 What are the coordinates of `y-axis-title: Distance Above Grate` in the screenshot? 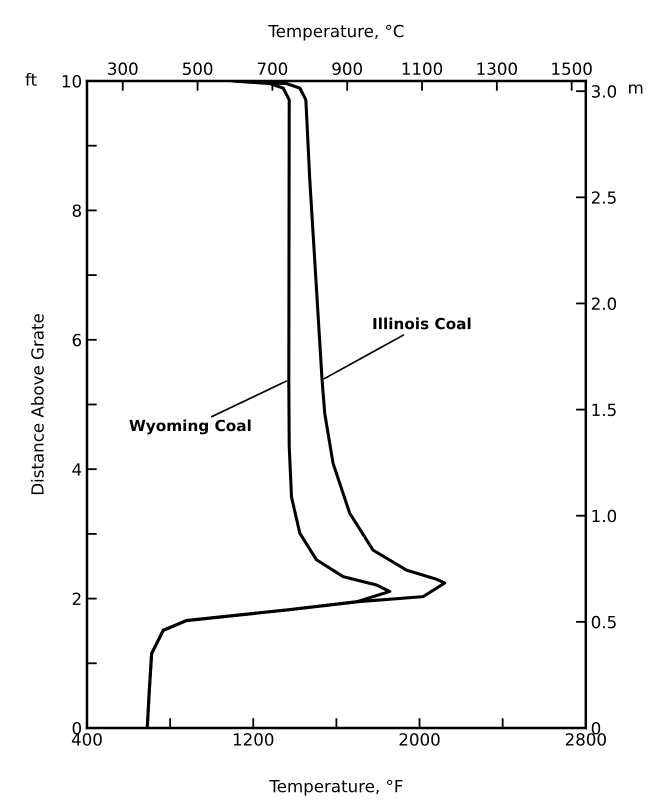 It's located at (37, 404).